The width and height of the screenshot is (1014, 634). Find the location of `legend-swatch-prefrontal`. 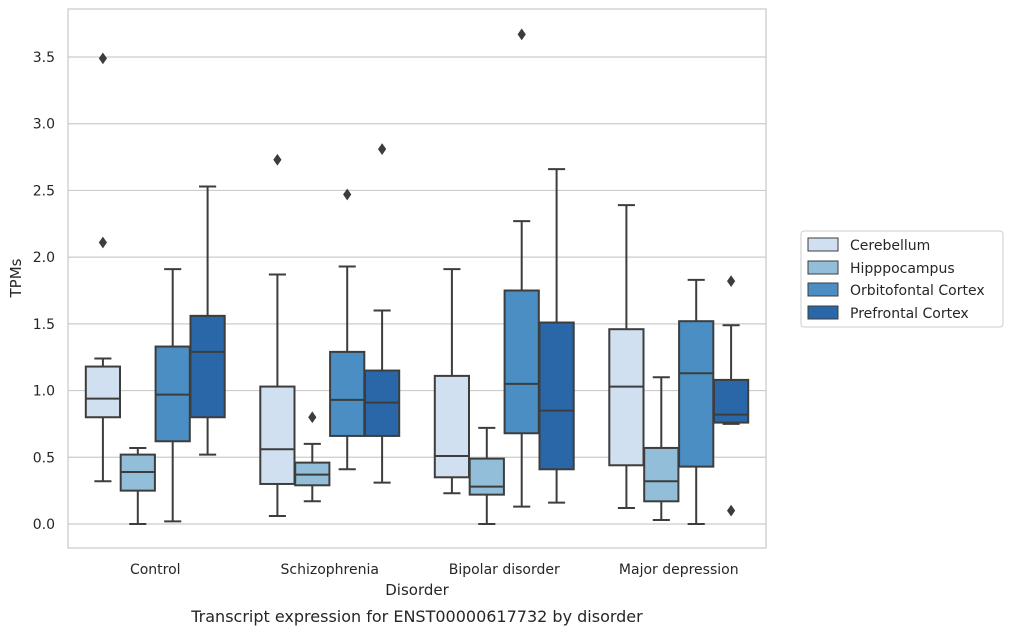

legend-swatch-prefrontal is located at coordinates (823, 312).